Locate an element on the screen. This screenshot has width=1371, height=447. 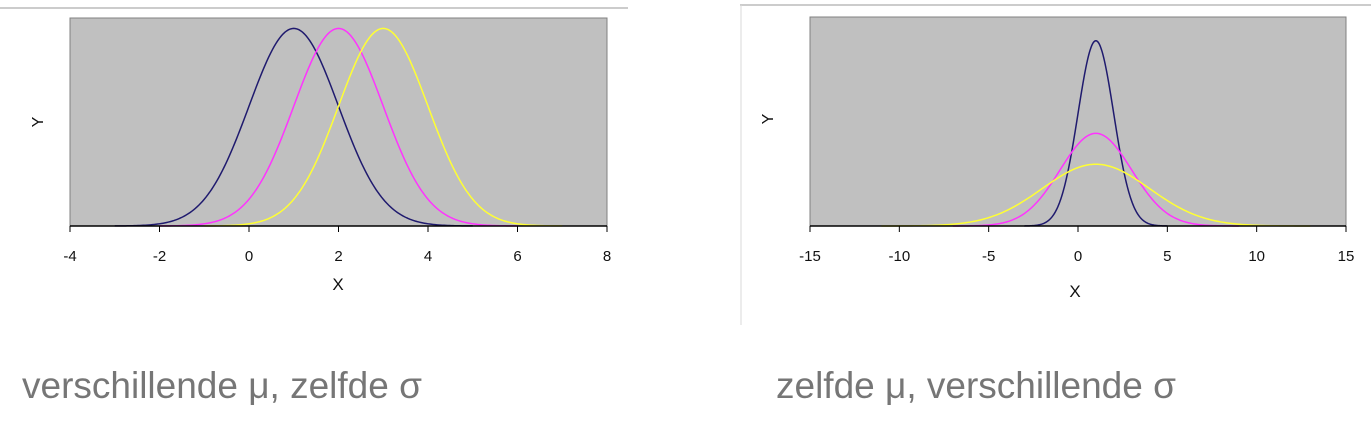
x-tick-label: 5 is located at coordinates (1167, 256).